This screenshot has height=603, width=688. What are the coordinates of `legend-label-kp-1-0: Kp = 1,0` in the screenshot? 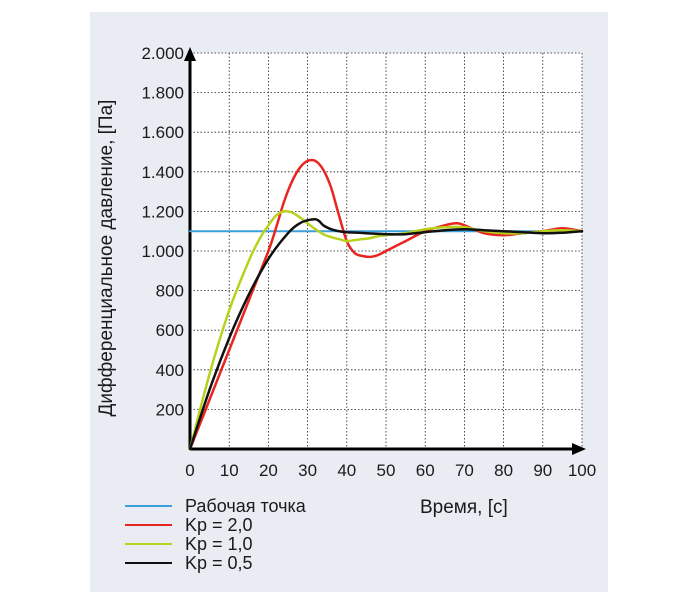 It's located at (219, 544).